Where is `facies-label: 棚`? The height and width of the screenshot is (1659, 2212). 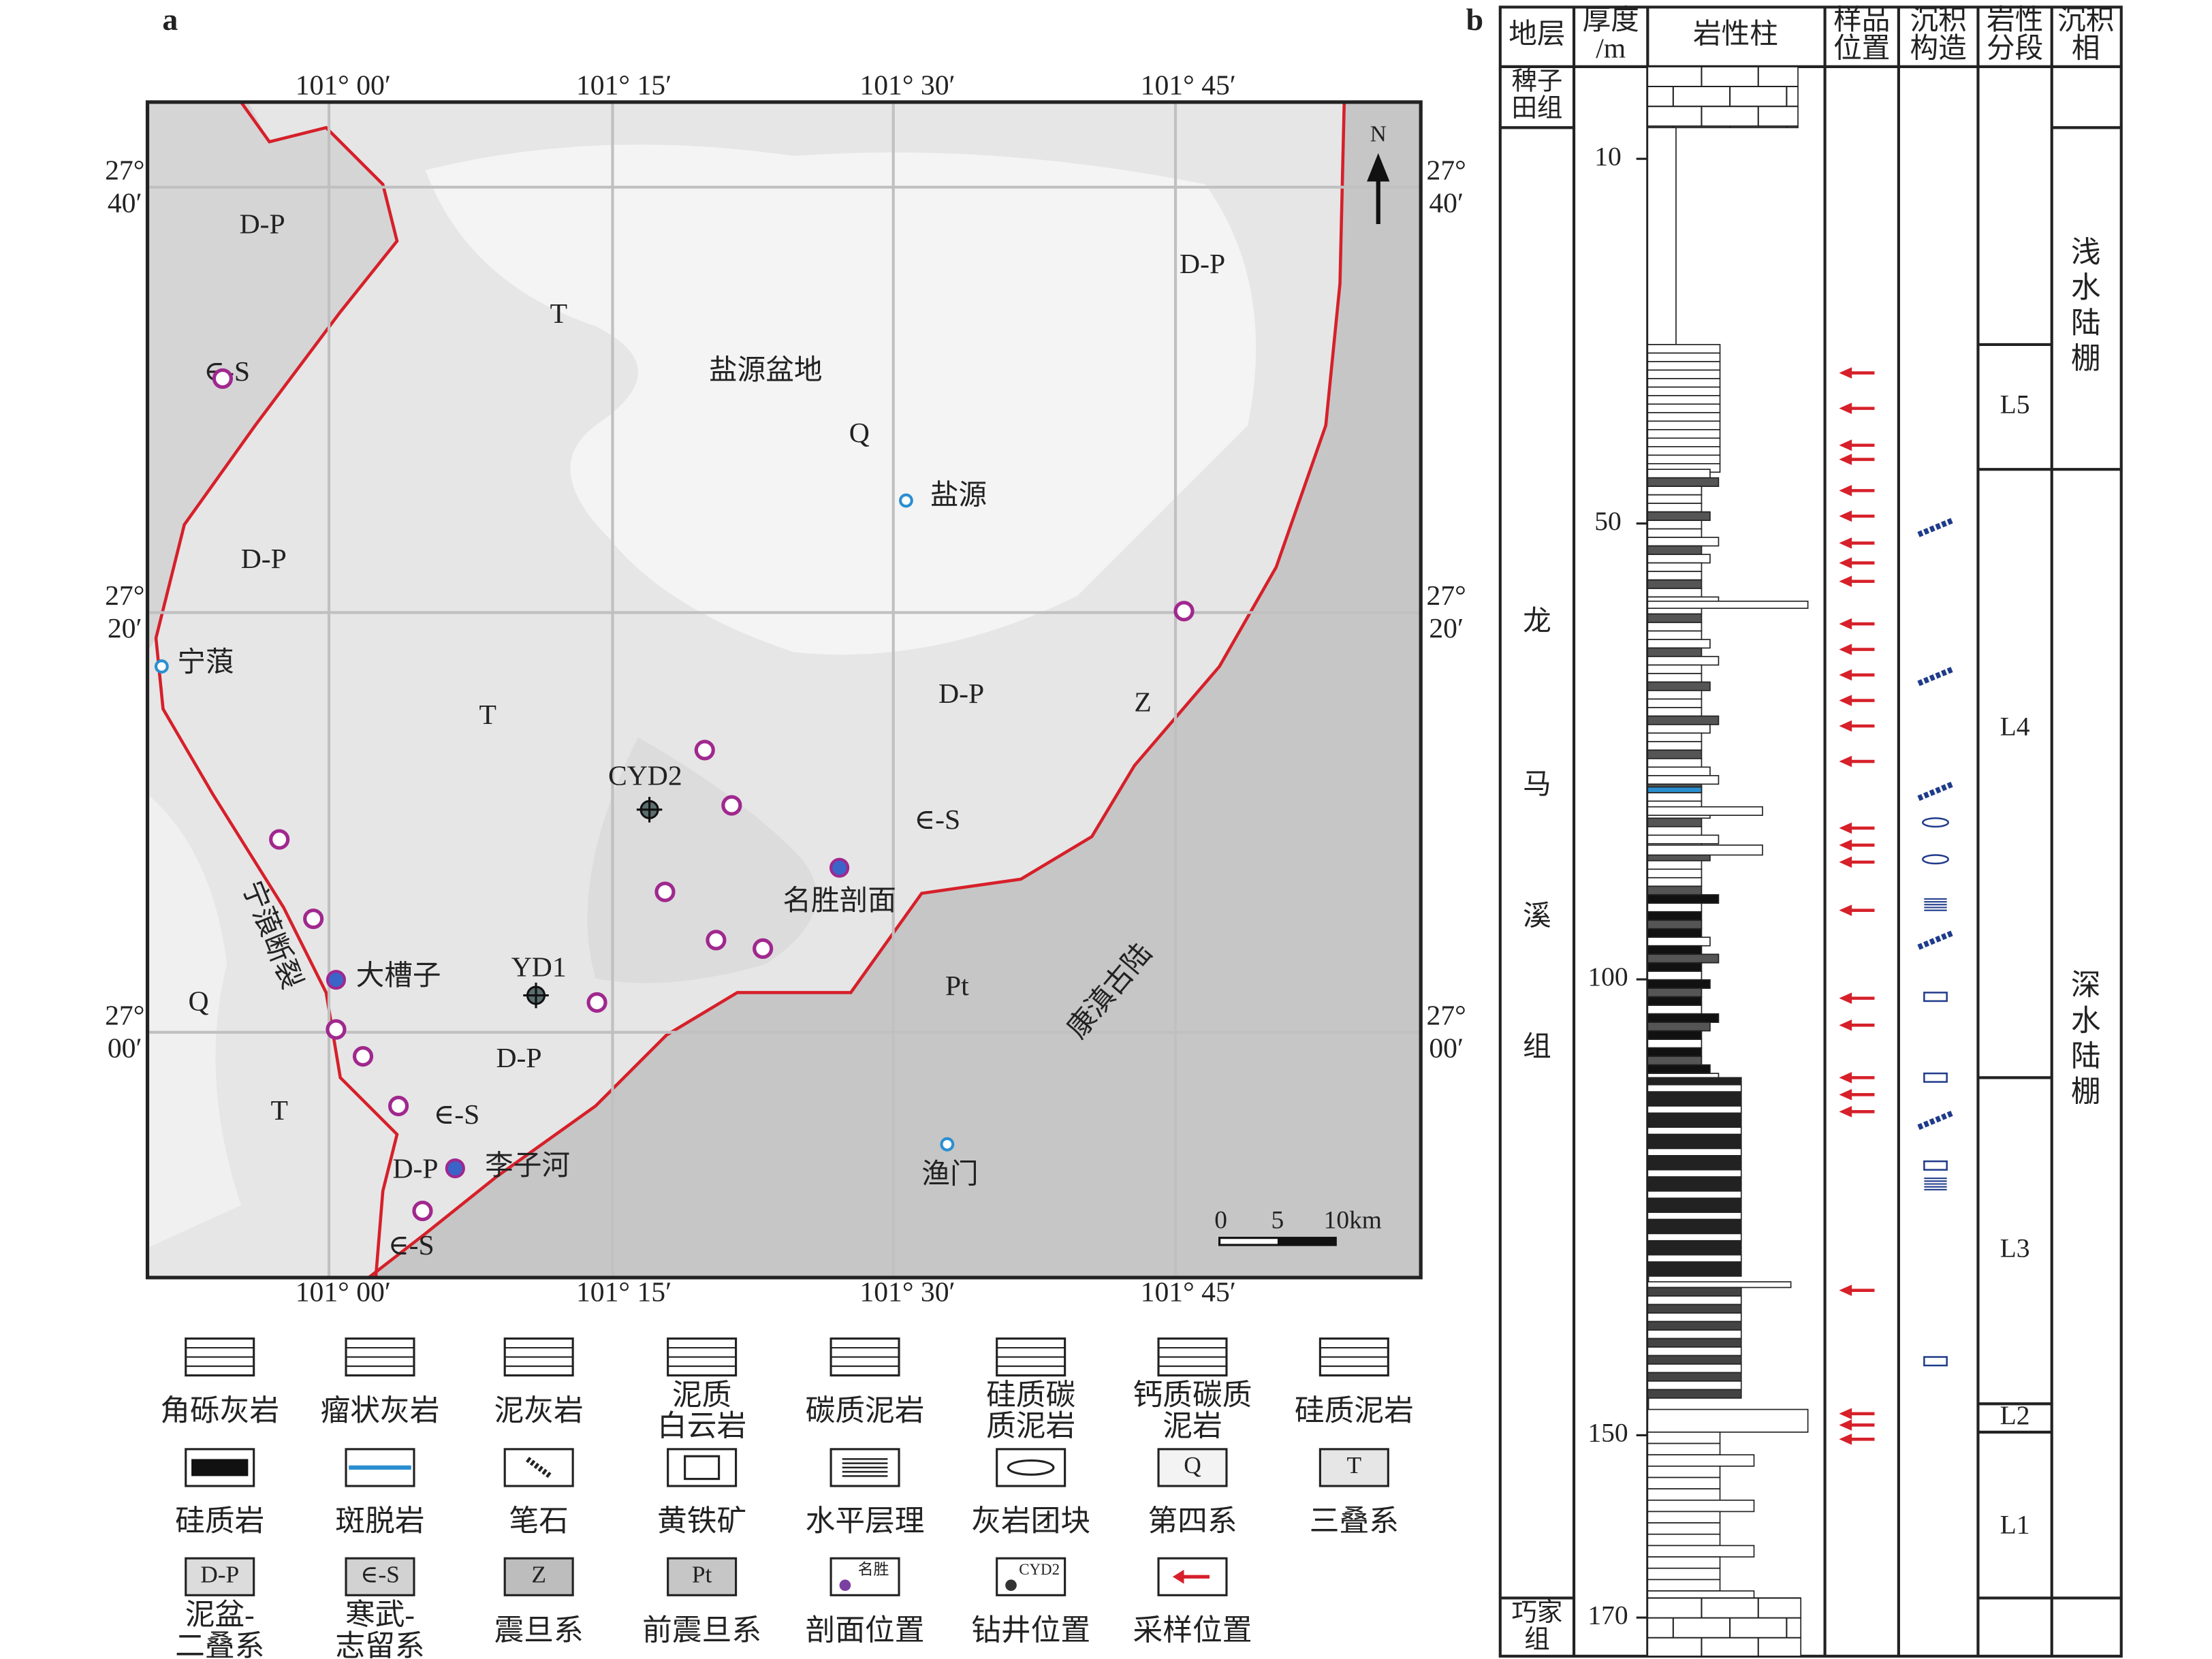
facies-label: 棚 is located at coordinates (2086, 1091).